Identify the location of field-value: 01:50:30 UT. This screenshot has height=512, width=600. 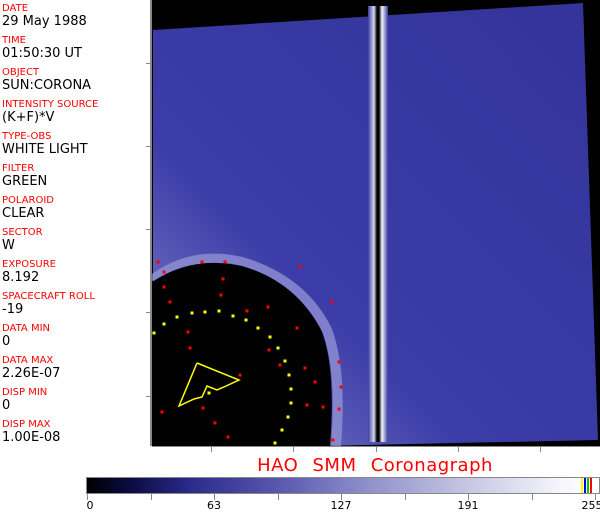
(42, 53).